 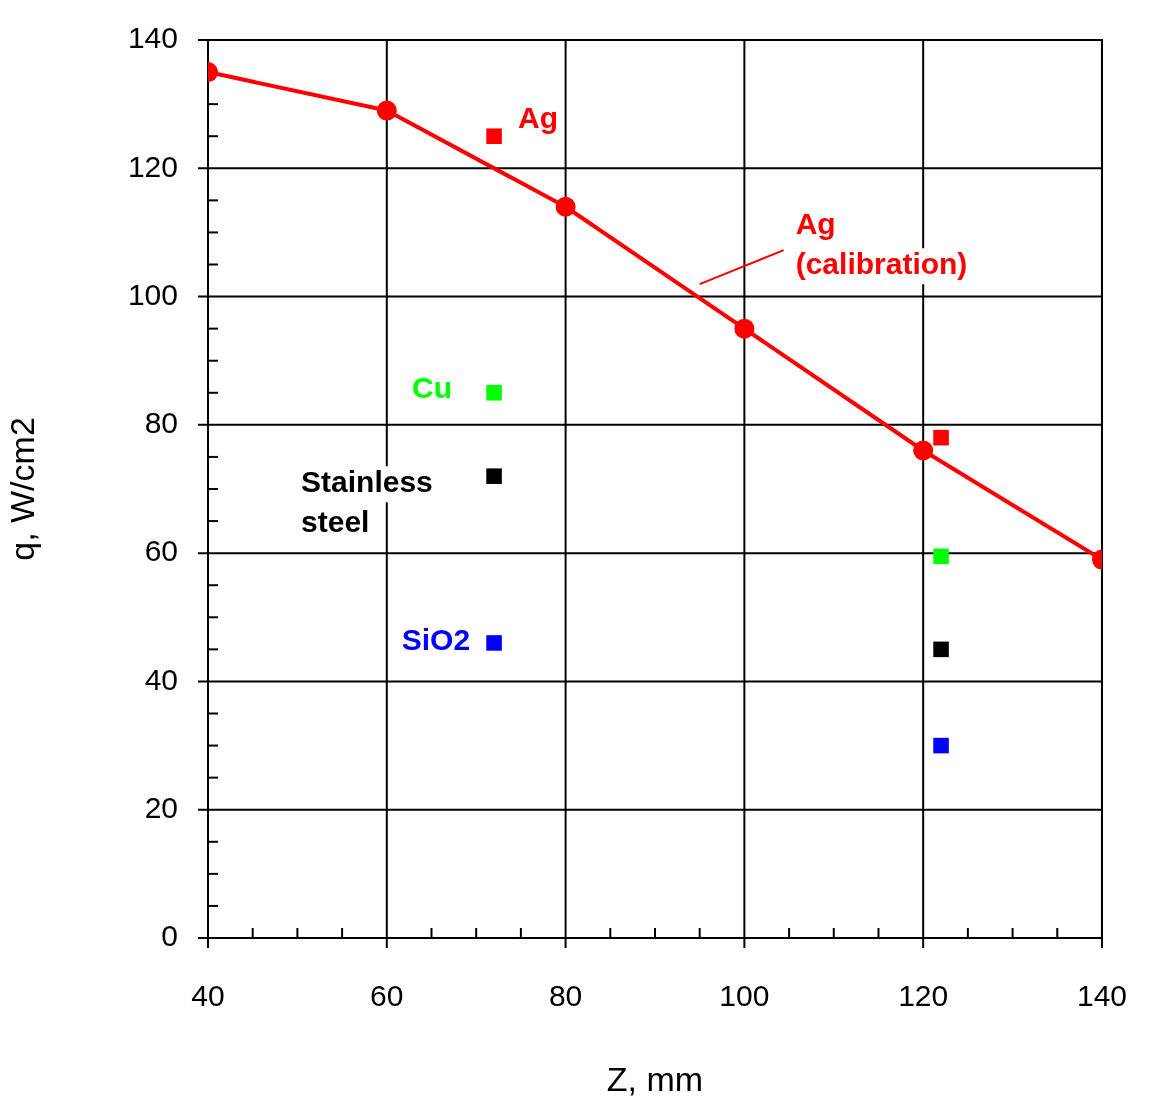 What do you see at coordinates (744, 996) in the screenshot?
I see `x-tick-label: 100` at bounding box center [744, 996].